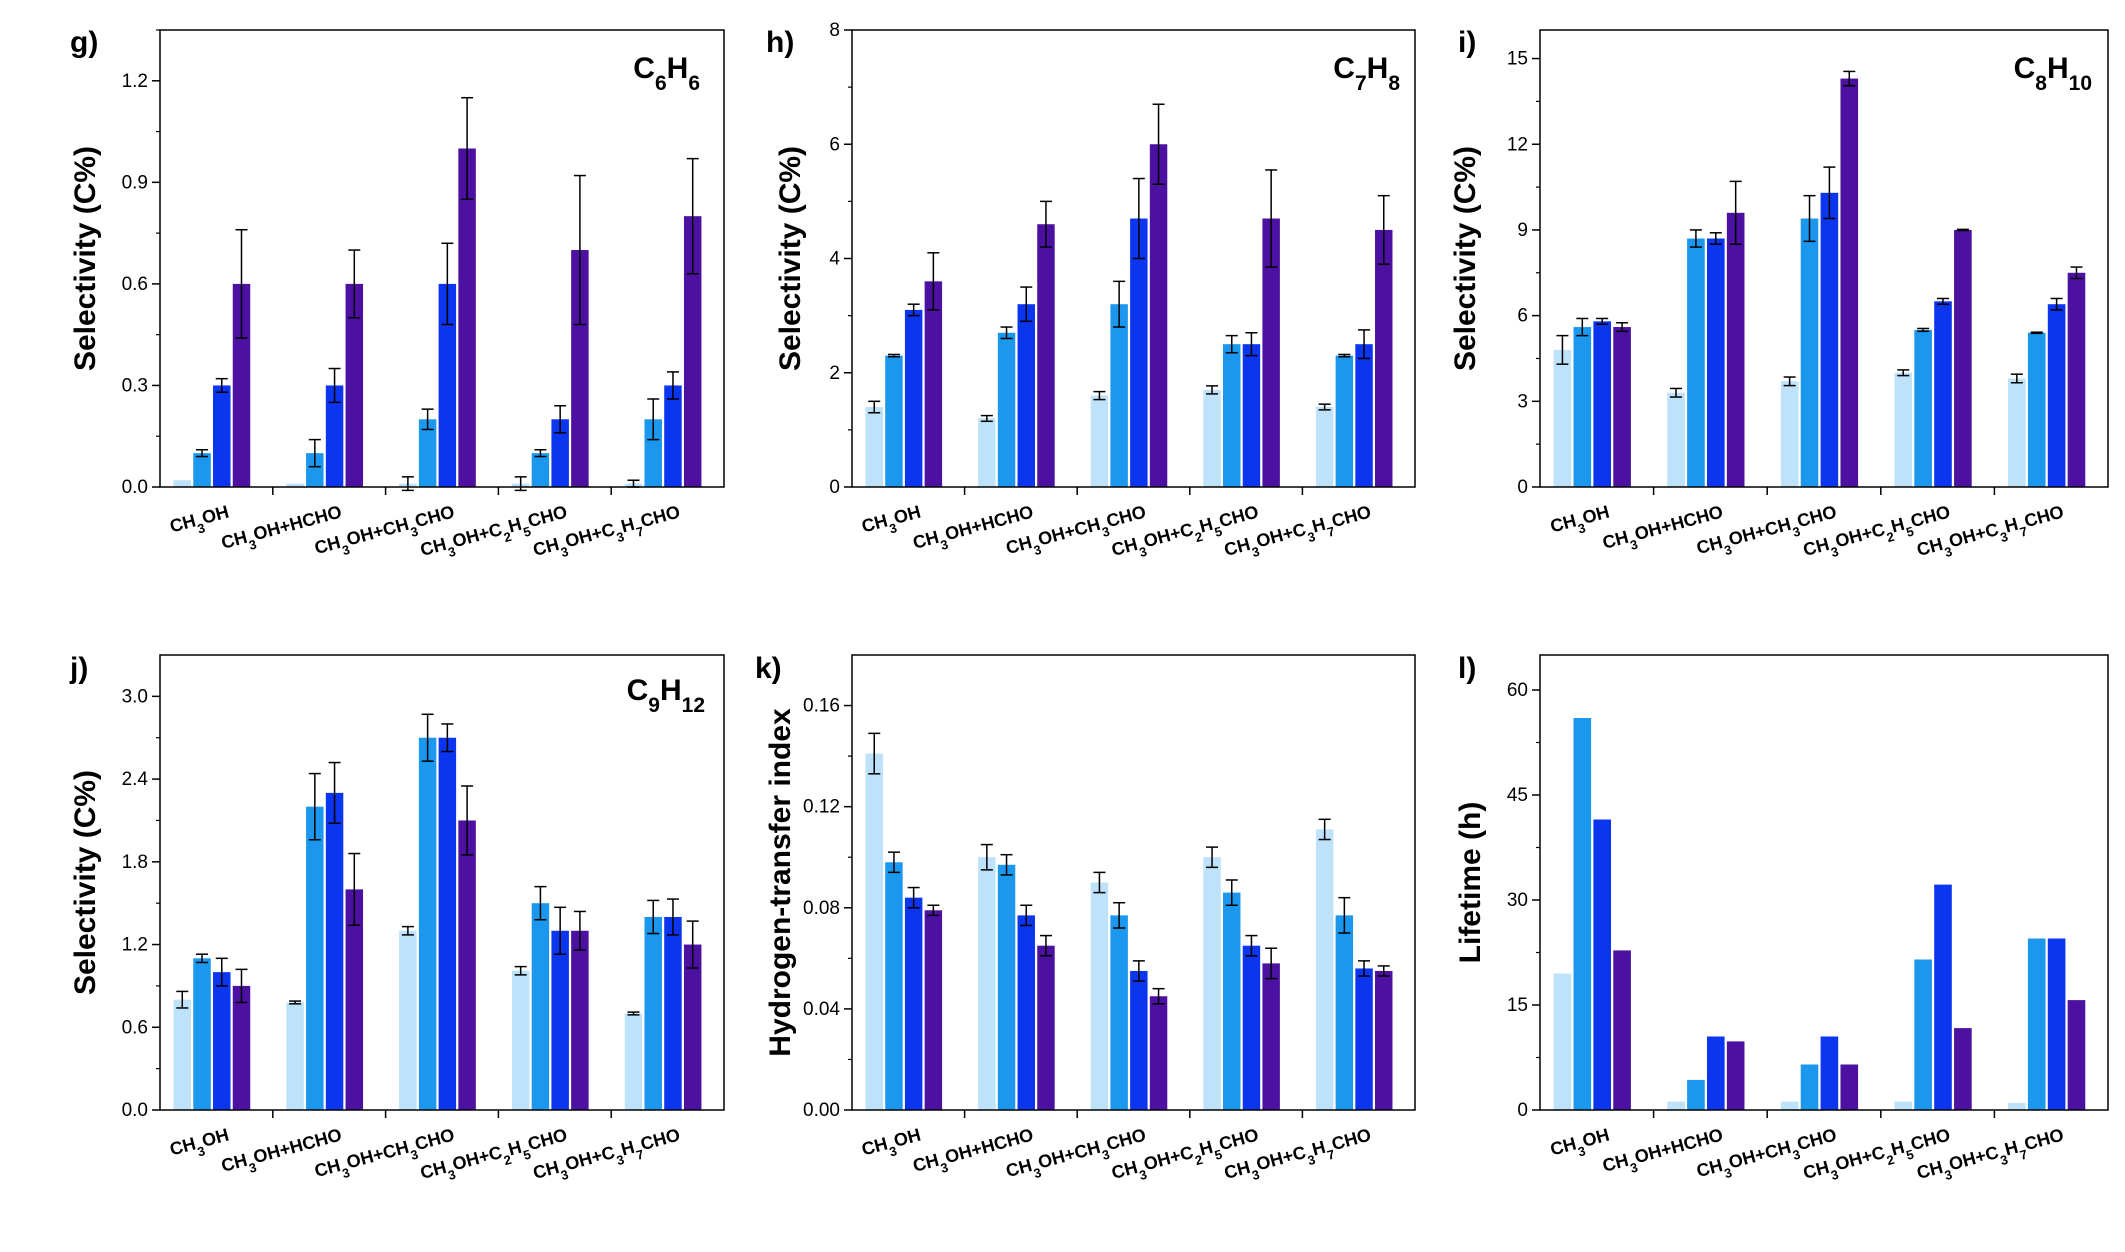 This screenshot has width=2125, height=1252. What do you see at coordinates (1517, 690) in the screenshot?
I see `y-tick-label: 60` at bounding box center [1517, 690].